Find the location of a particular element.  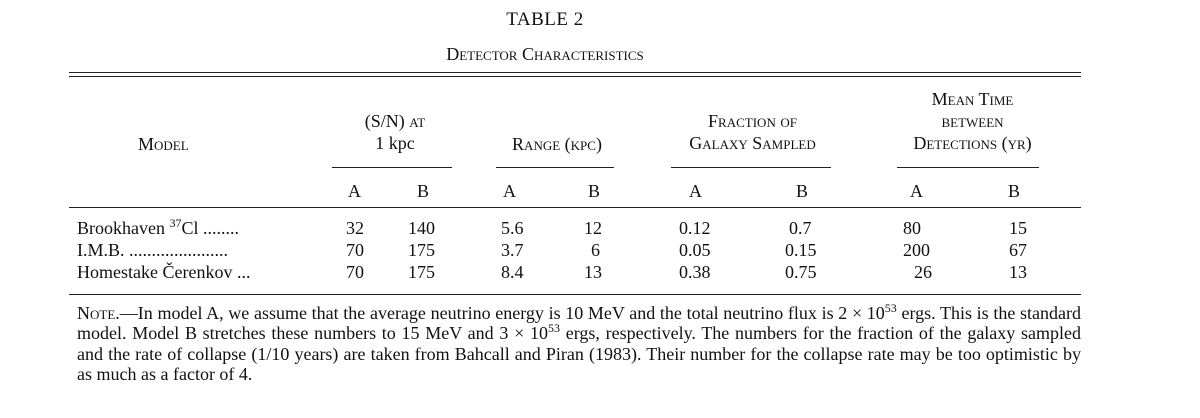

subheader-range-b: B is located at coordinates (594, 191).